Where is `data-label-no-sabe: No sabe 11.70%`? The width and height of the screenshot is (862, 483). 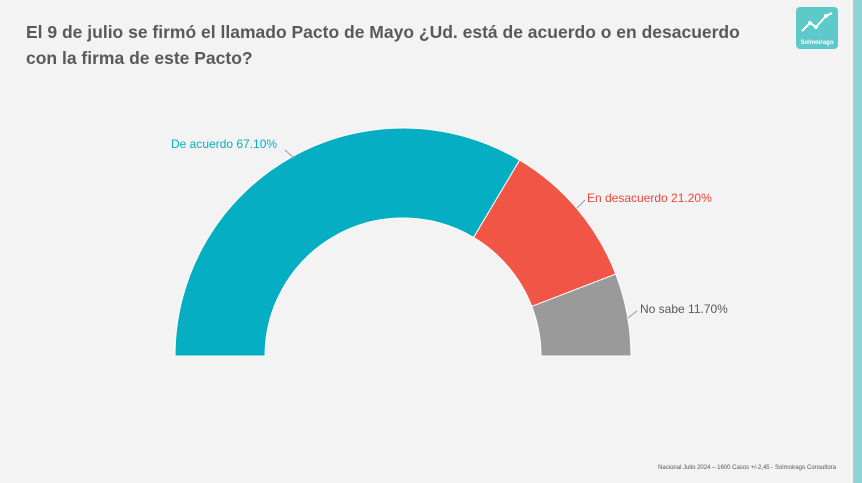 data-label-no-sabe: No sabe 11.70% is located at coordinates (684, 309).